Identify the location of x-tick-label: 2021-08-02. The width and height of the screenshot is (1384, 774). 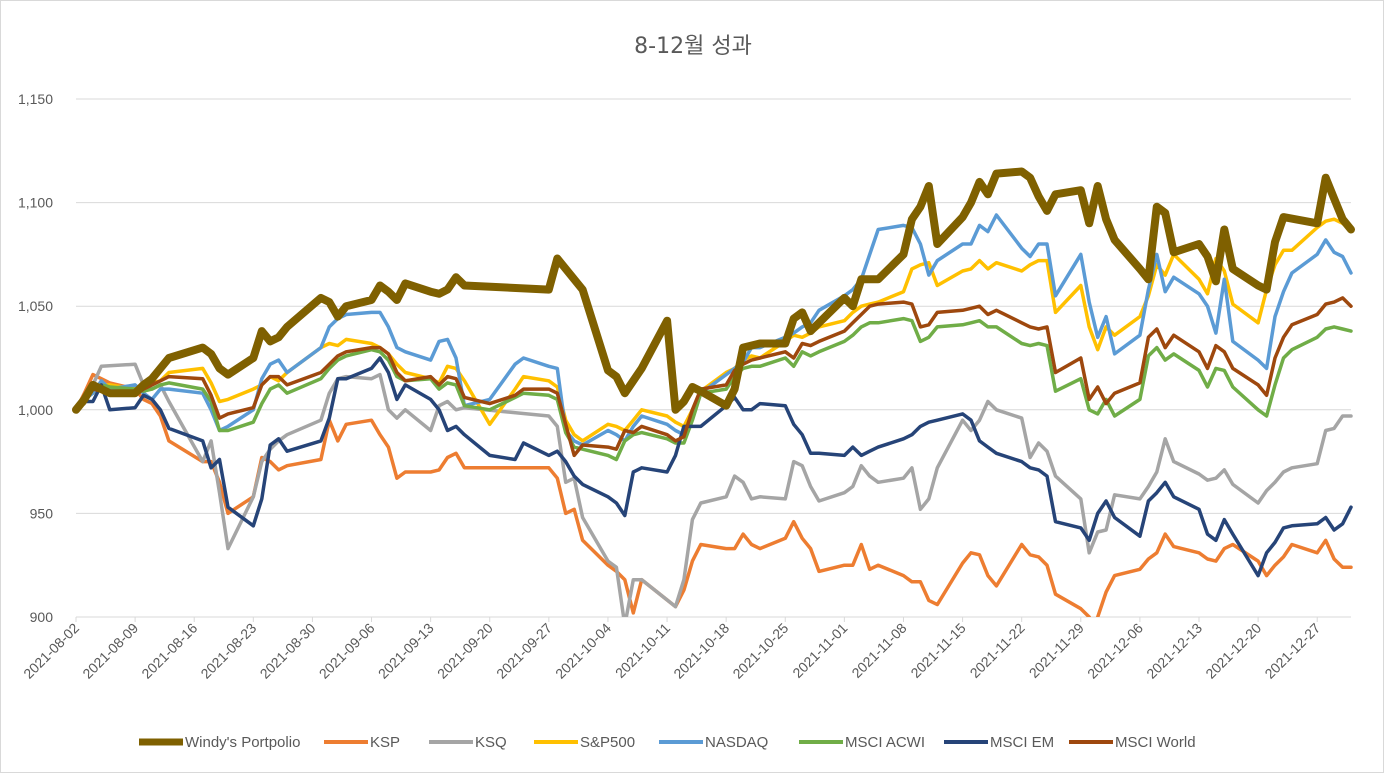
(51, 651).